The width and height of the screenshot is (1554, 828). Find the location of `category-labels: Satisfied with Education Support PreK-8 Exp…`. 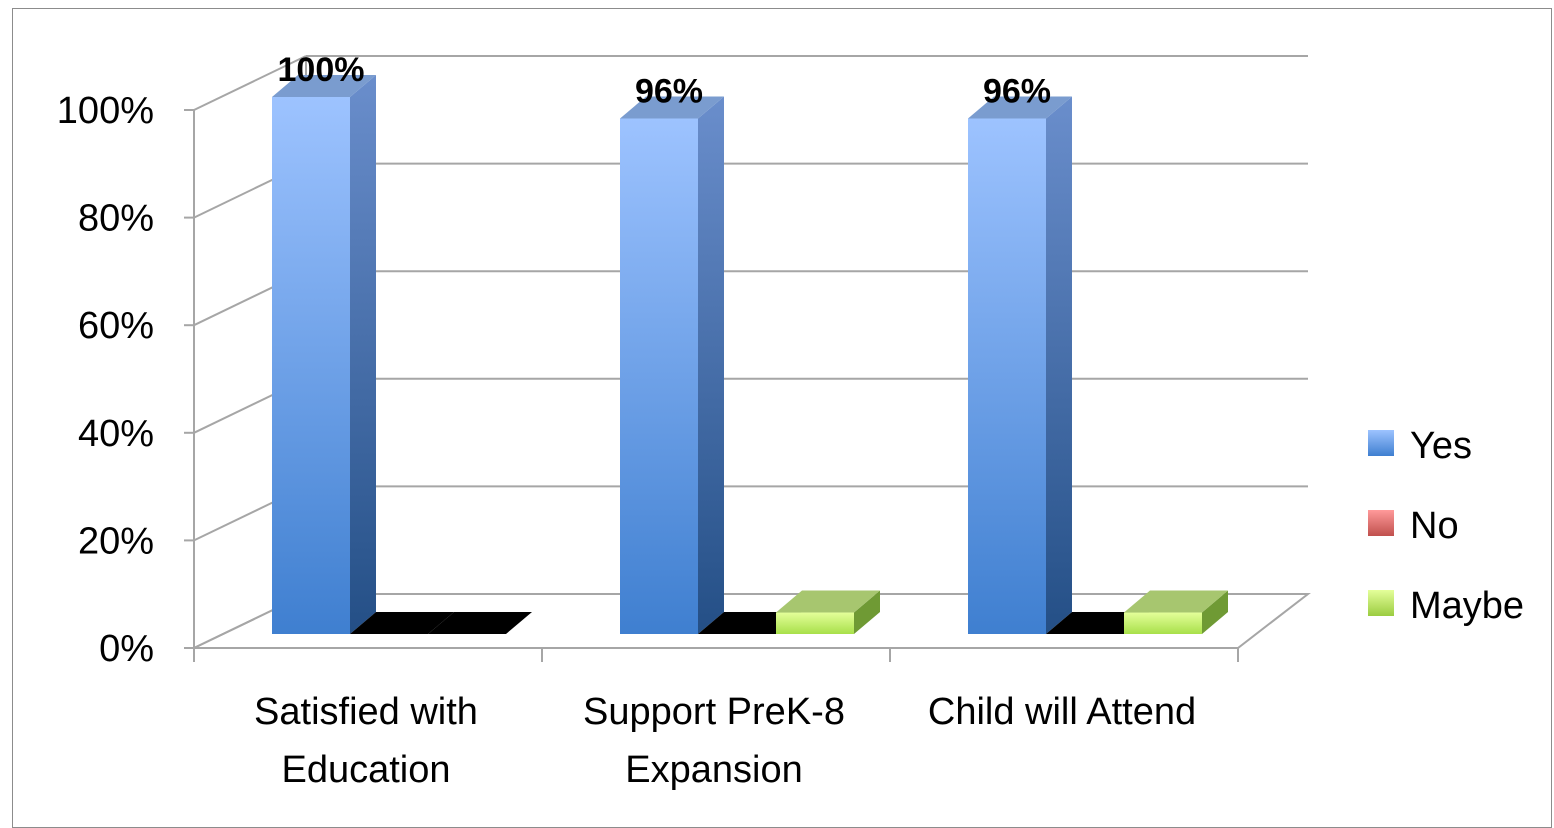

category-labels: Satisfied with Education Support PreK-8 Exp… is located at coordinates (725, 741).